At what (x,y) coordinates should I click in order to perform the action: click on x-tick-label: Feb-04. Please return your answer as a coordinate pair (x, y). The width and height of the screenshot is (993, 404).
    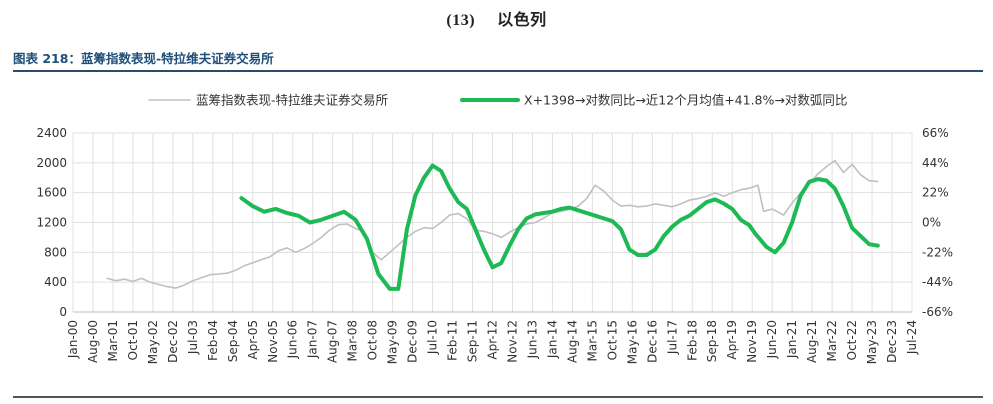
    Looking at the image, I should click on (213, 340).